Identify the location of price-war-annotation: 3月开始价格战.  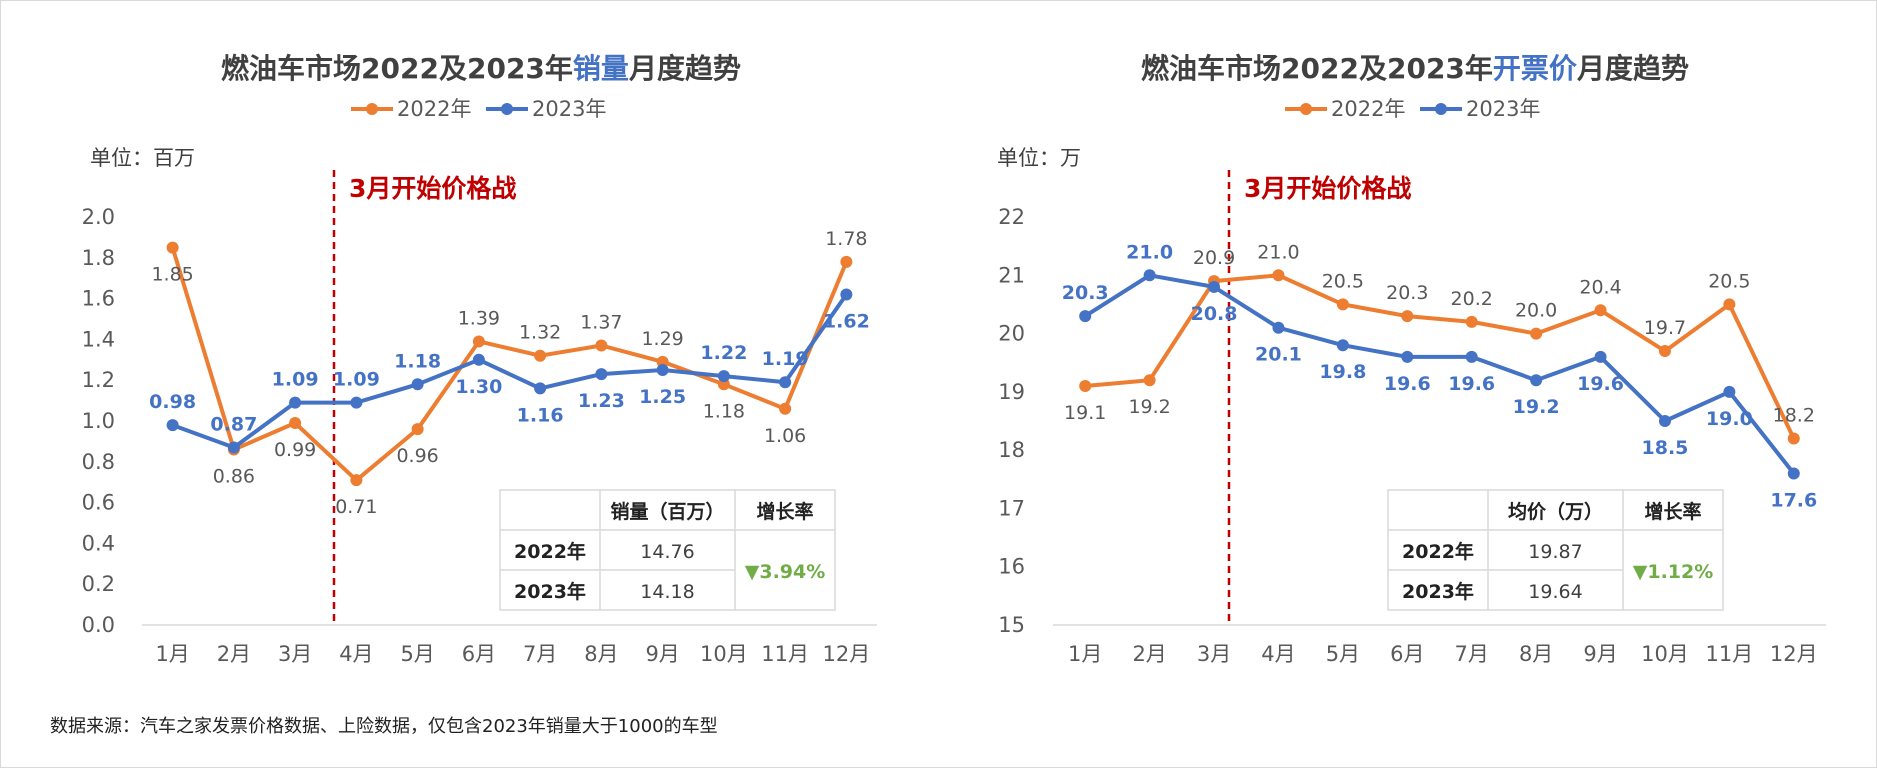
(1327, 188).